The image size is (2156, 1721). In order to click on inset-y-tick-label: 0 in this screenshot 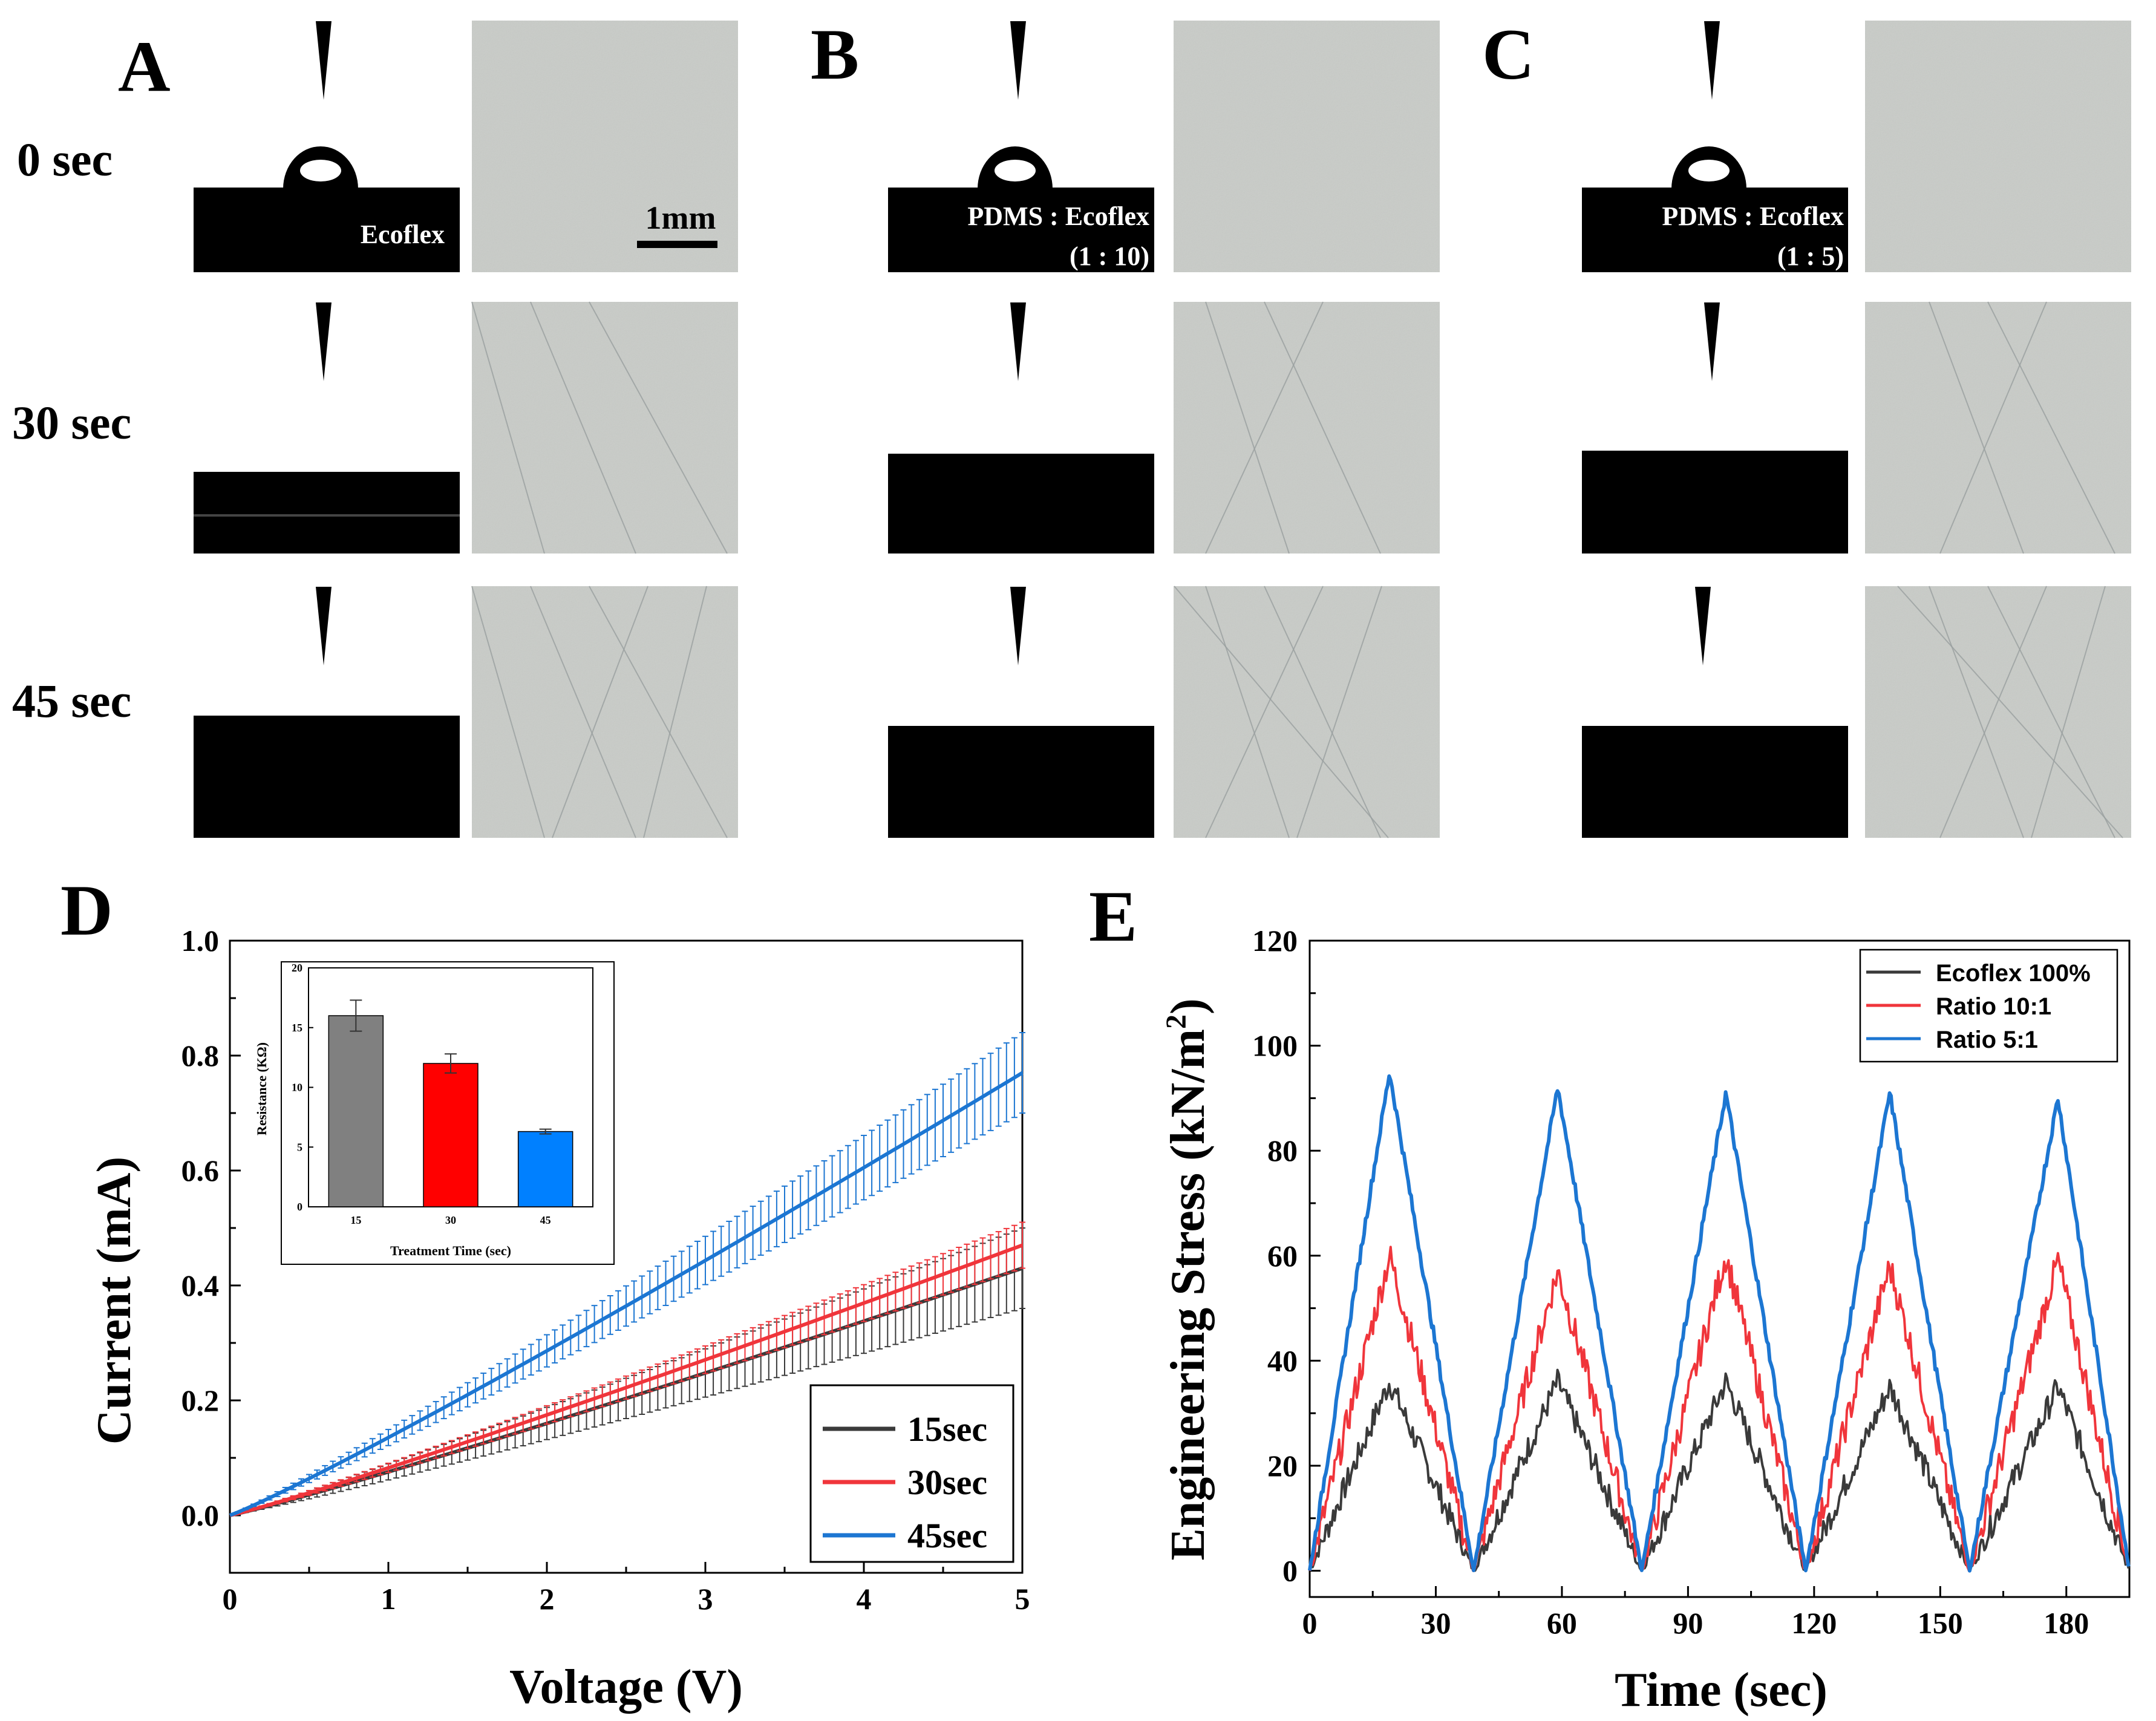, I will do `click(300, 1207)`.